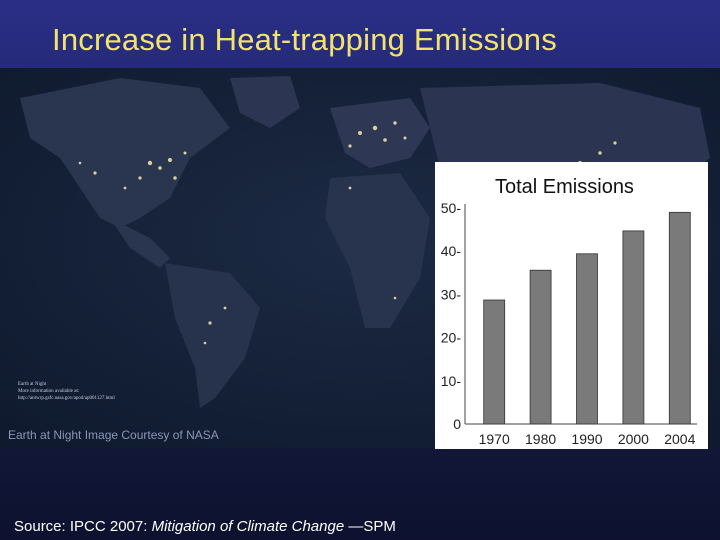 Image resolution: width=720 pixels, height=540 pixels. I want to click on title-band, so click(360, 34).